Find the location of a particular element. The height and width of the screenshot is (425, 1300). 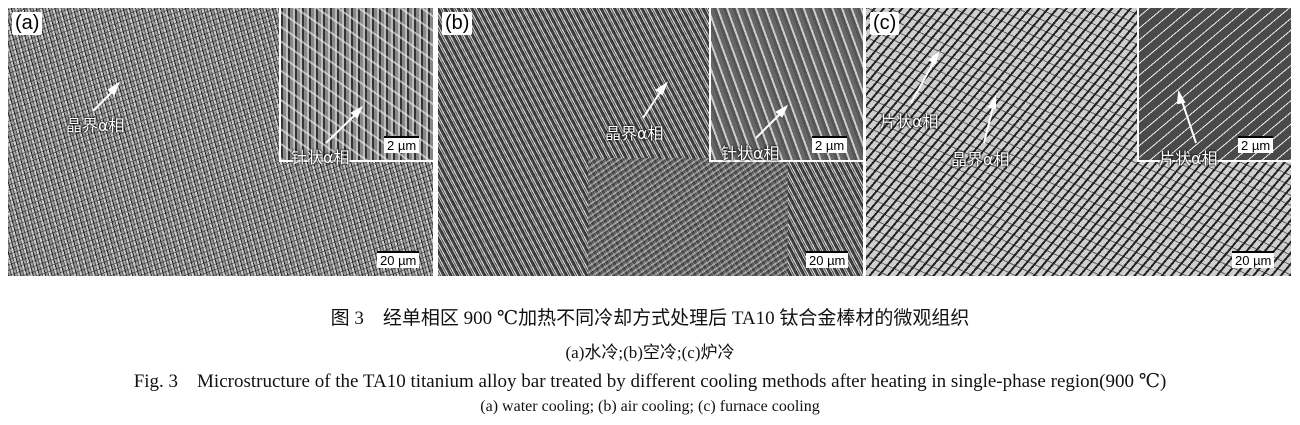

caption-zh-sub: (a)水冷;(b)空冷;(c)炉冷 is located at coordinates (650, 352).